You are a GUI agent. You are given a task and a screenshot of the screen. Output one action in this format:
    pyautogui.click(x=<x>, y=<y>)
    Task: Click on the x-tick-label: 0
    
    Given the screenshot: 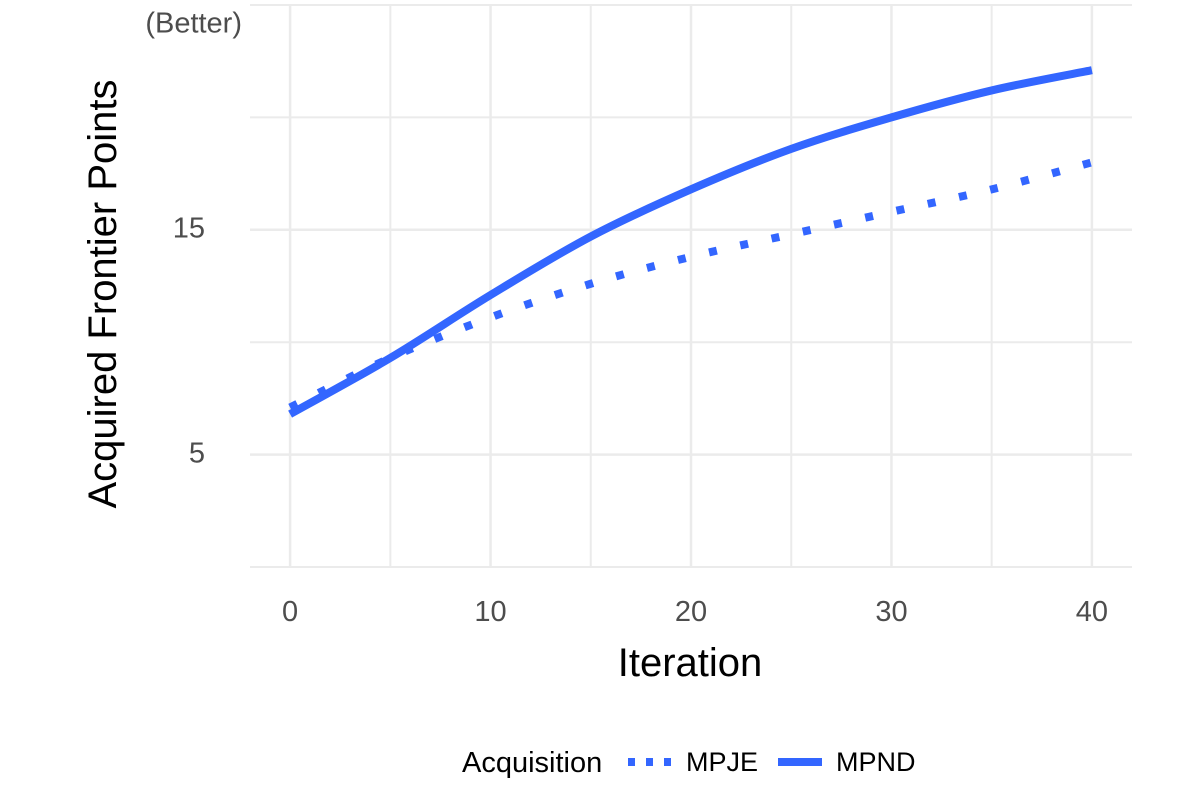 What is the action you would take?
    pyautogui.click(x=290, y=612)
    